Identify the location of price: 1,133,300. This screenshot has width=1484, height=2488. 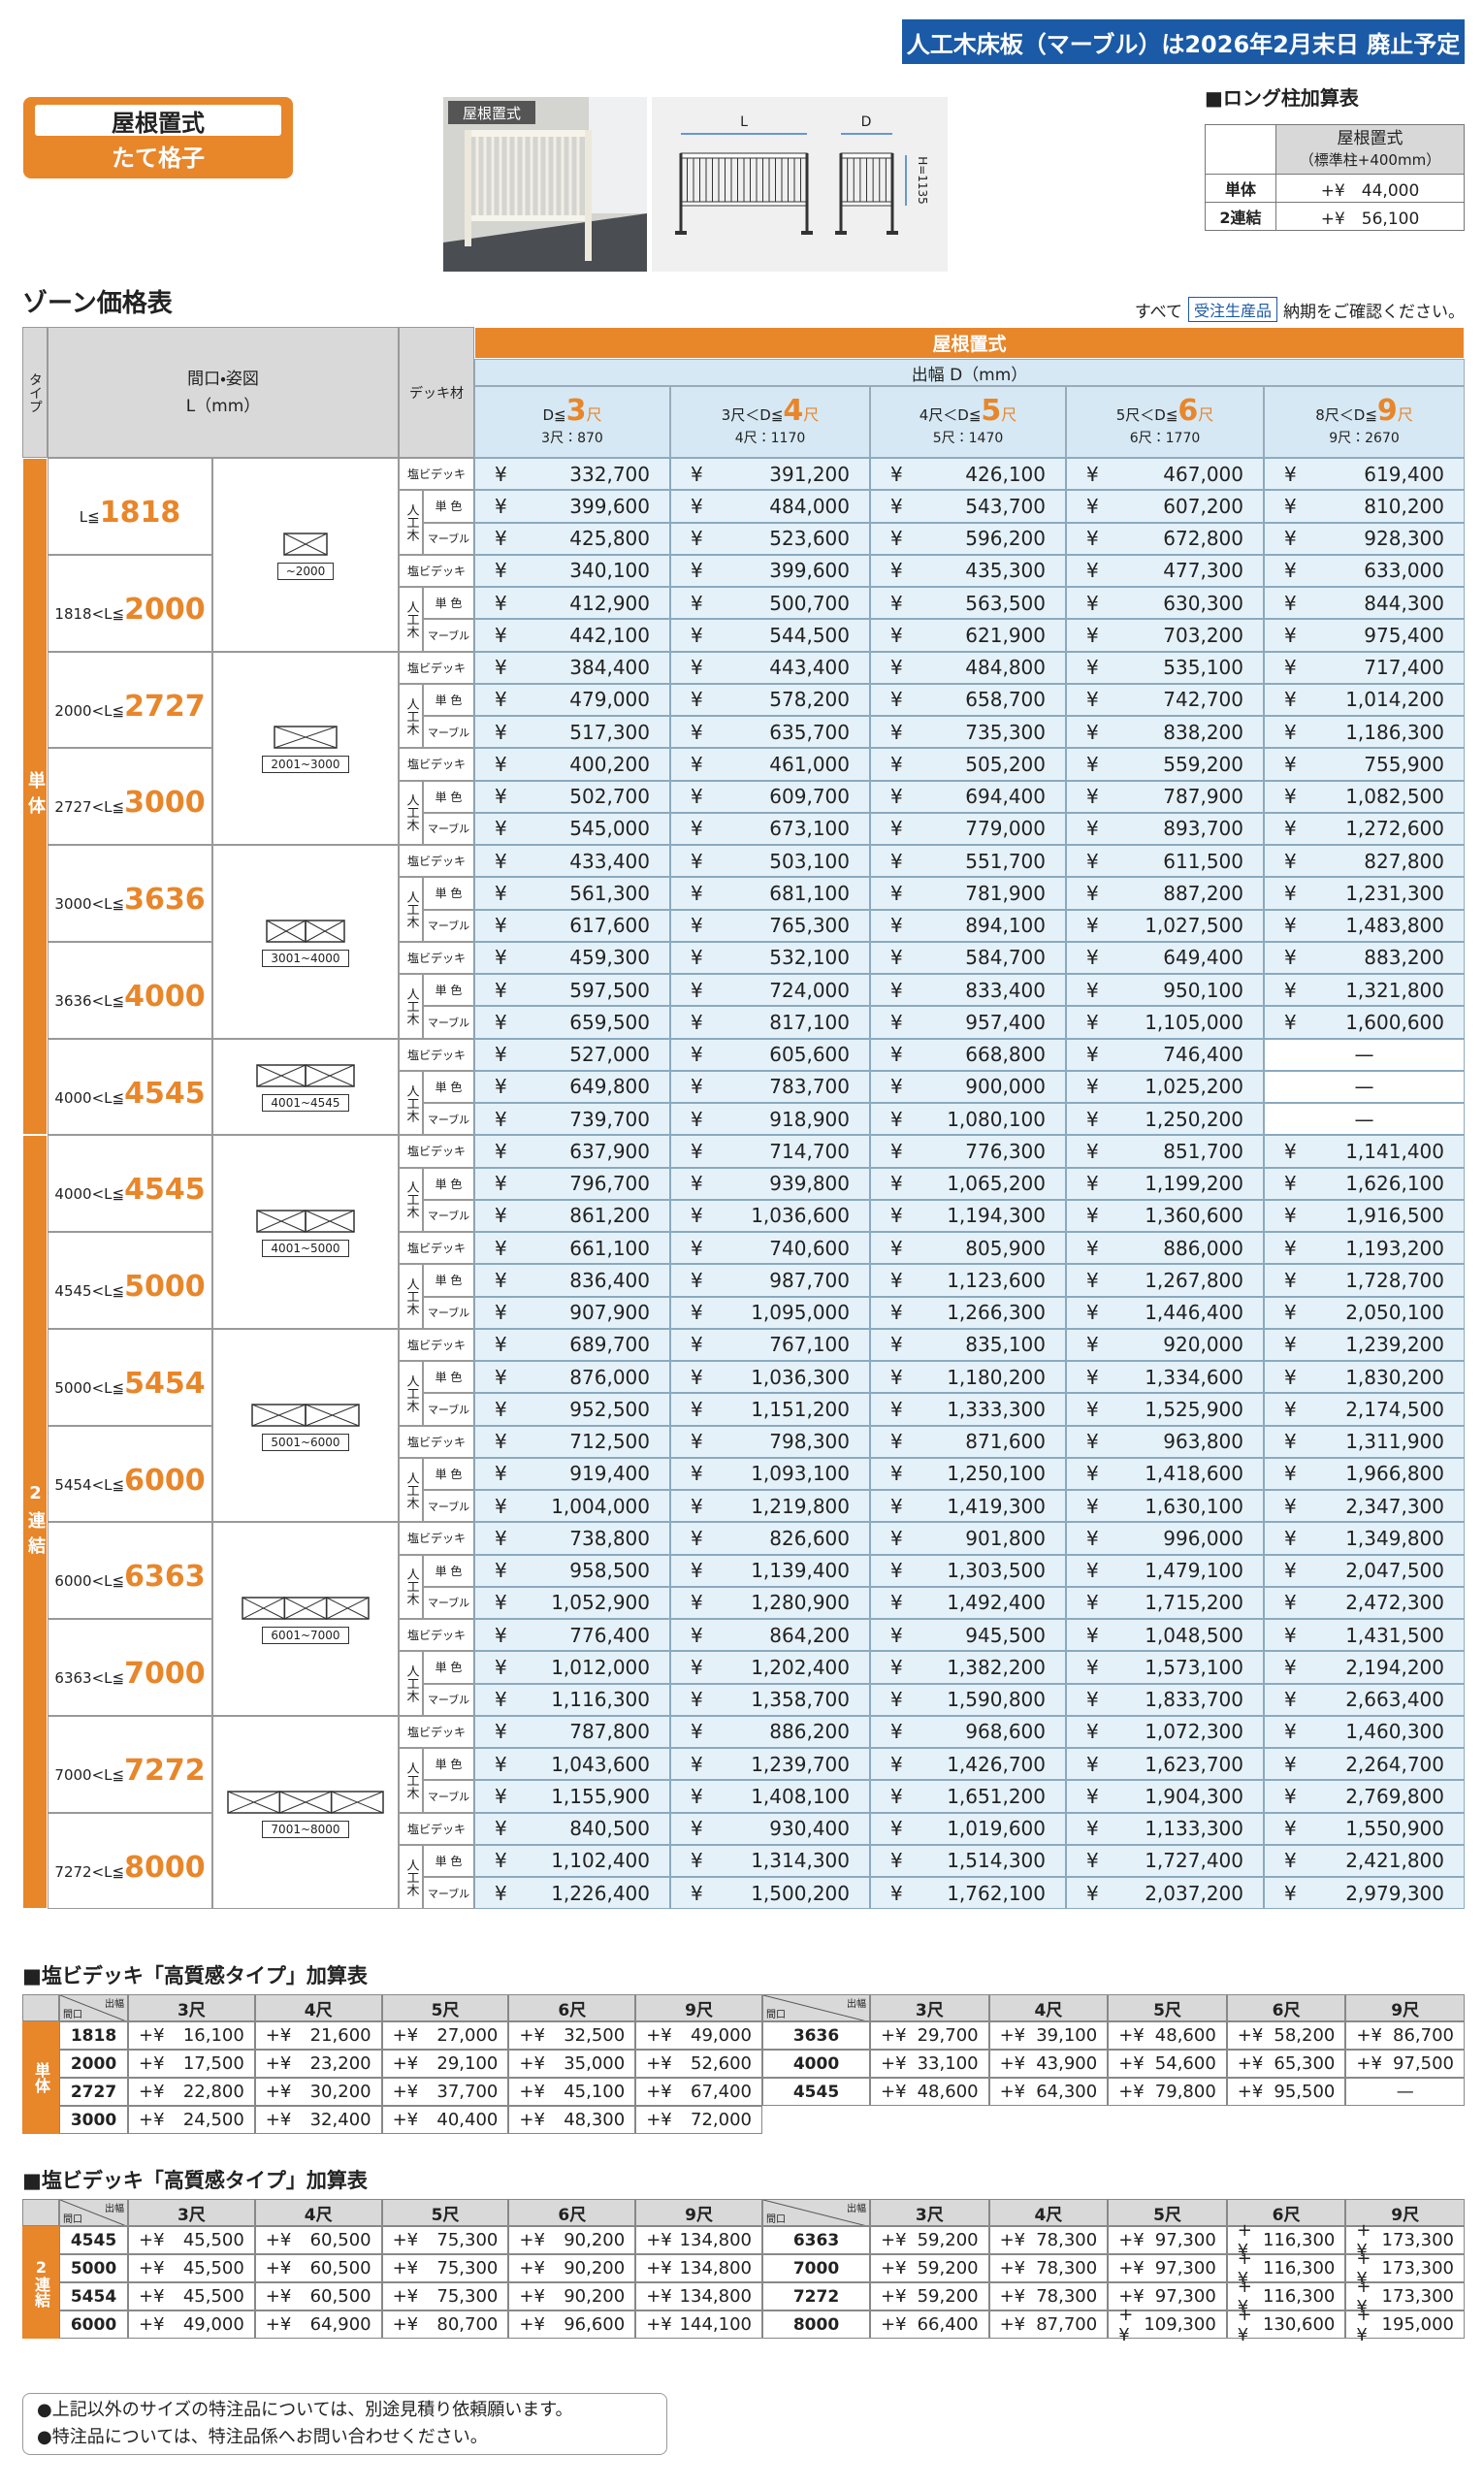
(1194, 1829).